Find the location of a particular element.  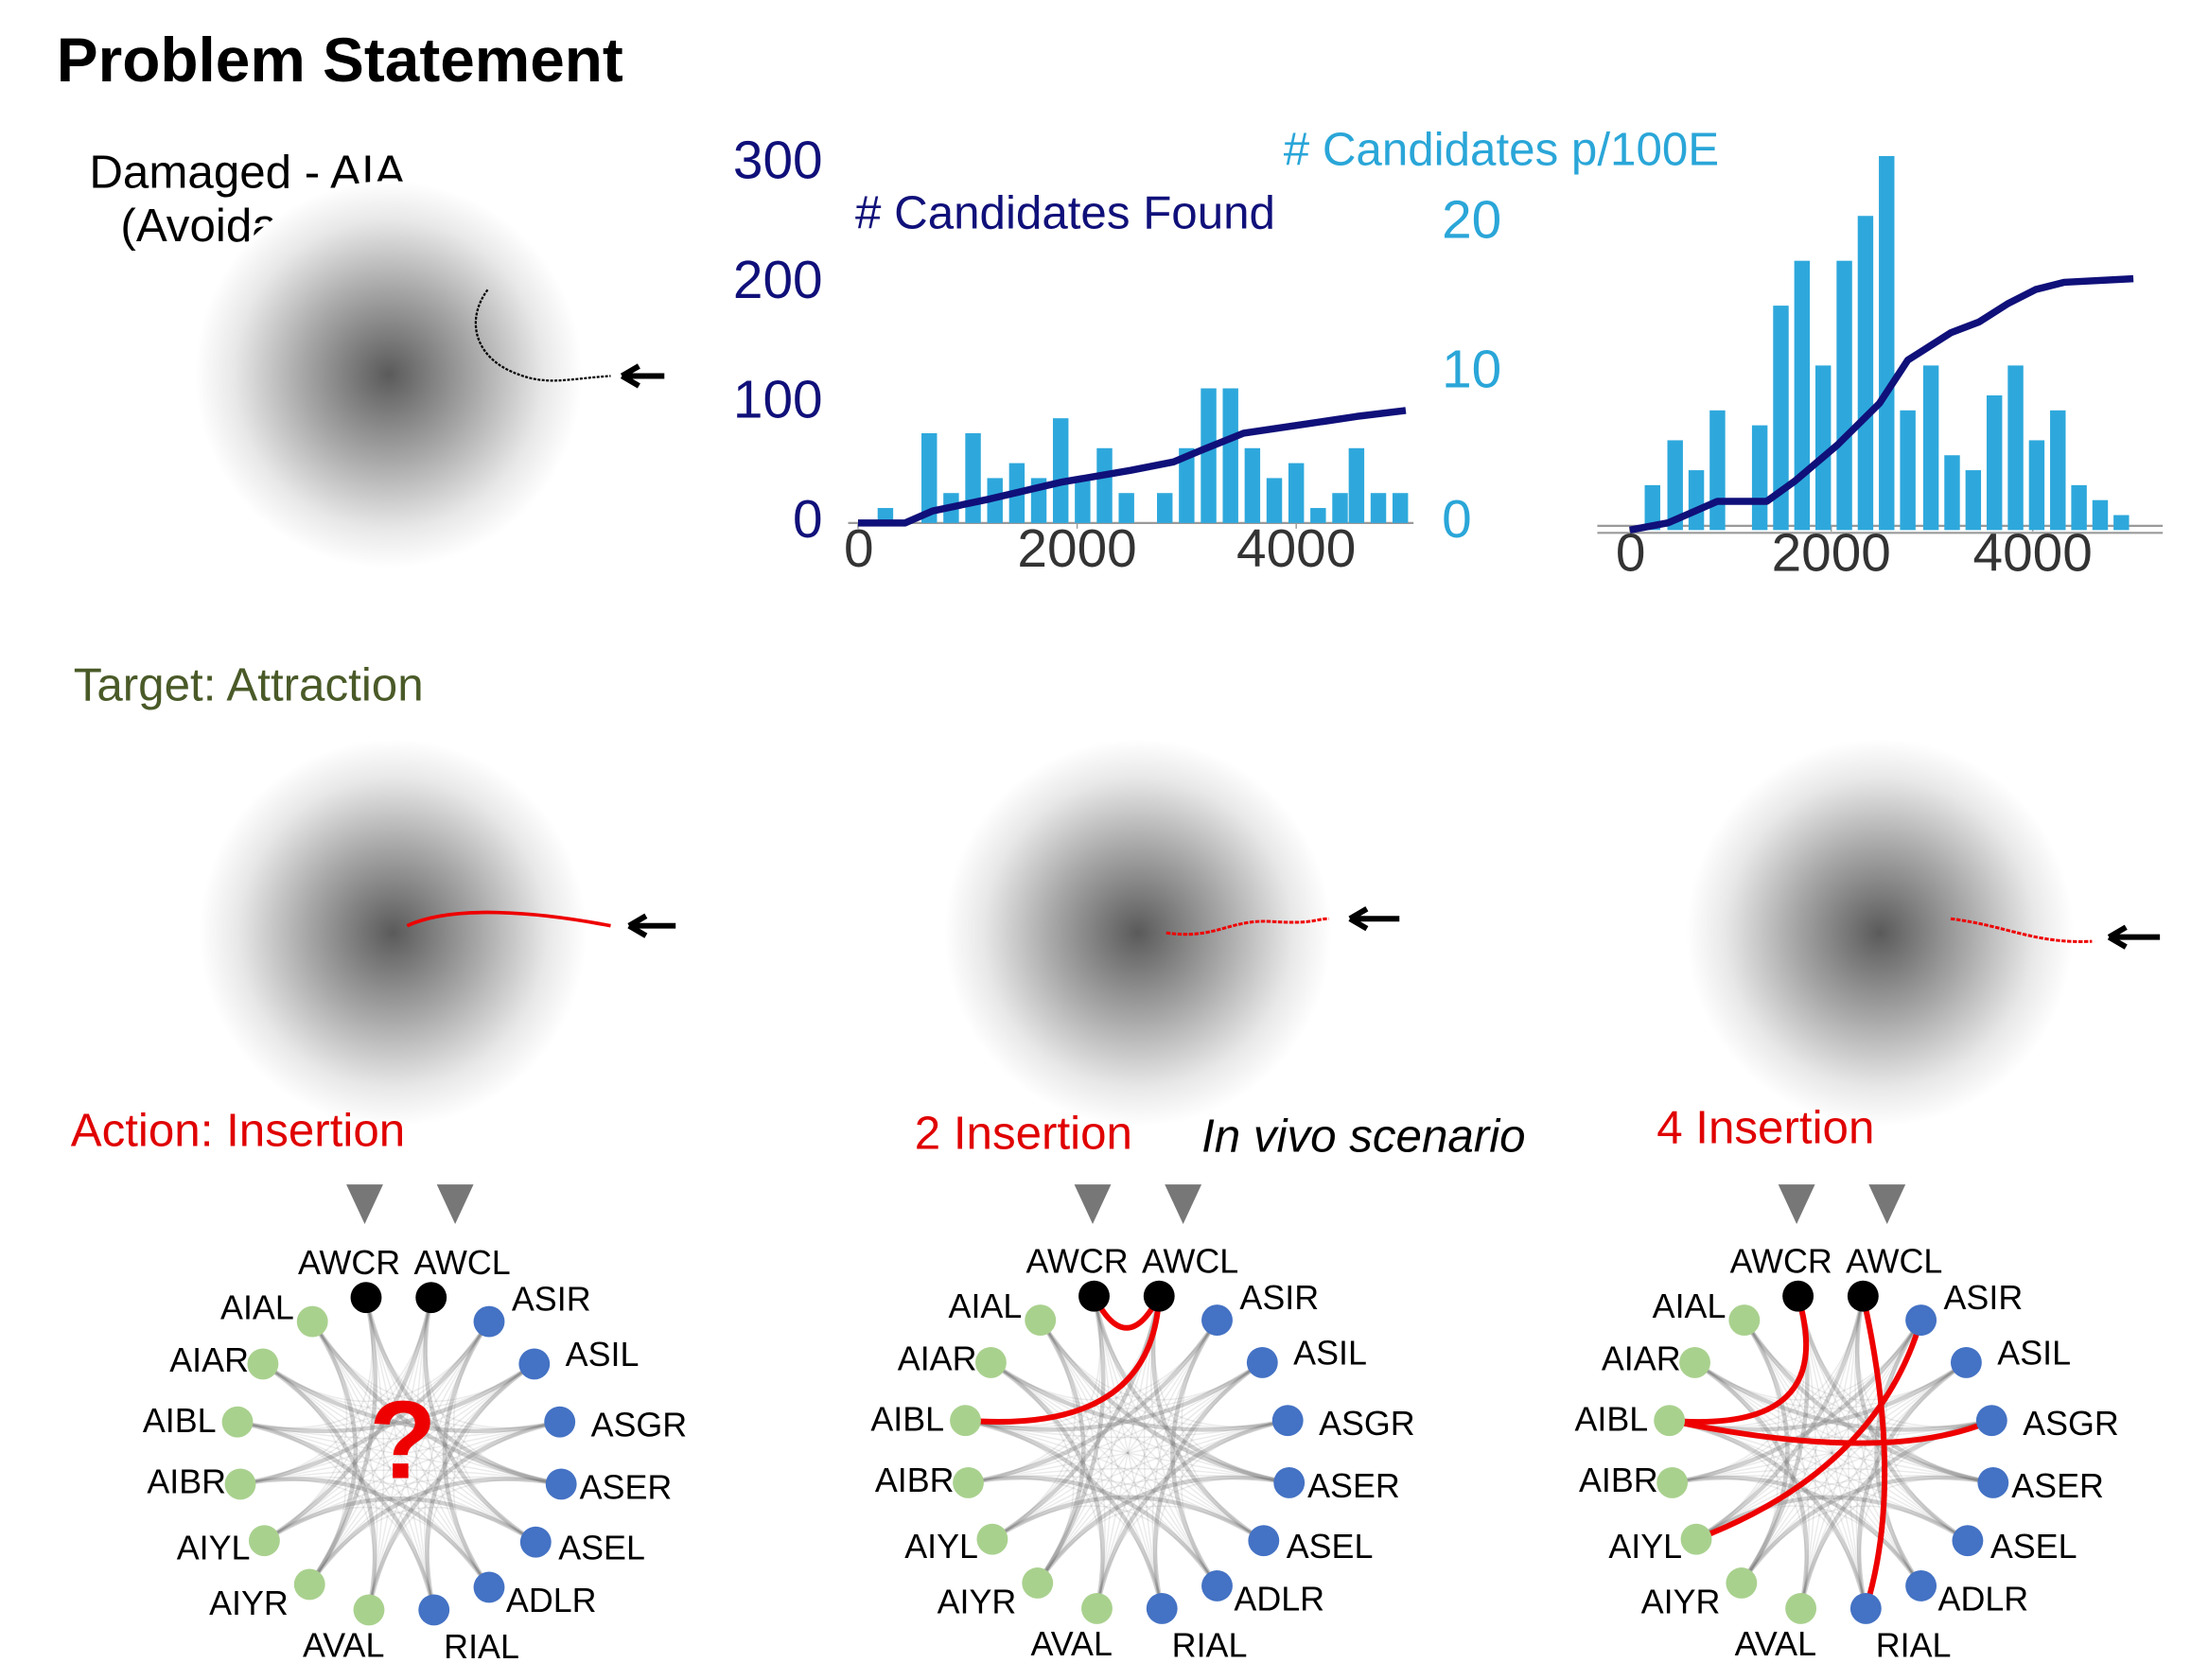

line is located at coordinates (1882, 404).